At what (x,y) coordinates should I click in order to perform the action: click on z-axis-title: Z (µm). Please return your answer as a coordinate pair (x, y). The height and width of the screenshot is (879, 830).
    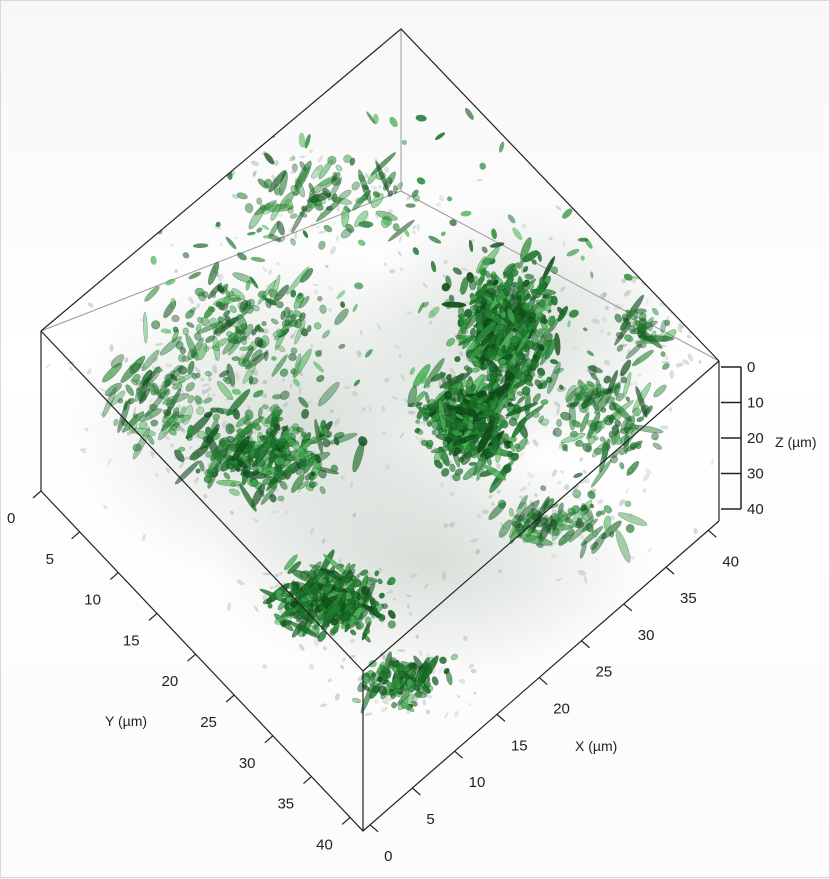
    Looking at the image, I should click on (796, 442).